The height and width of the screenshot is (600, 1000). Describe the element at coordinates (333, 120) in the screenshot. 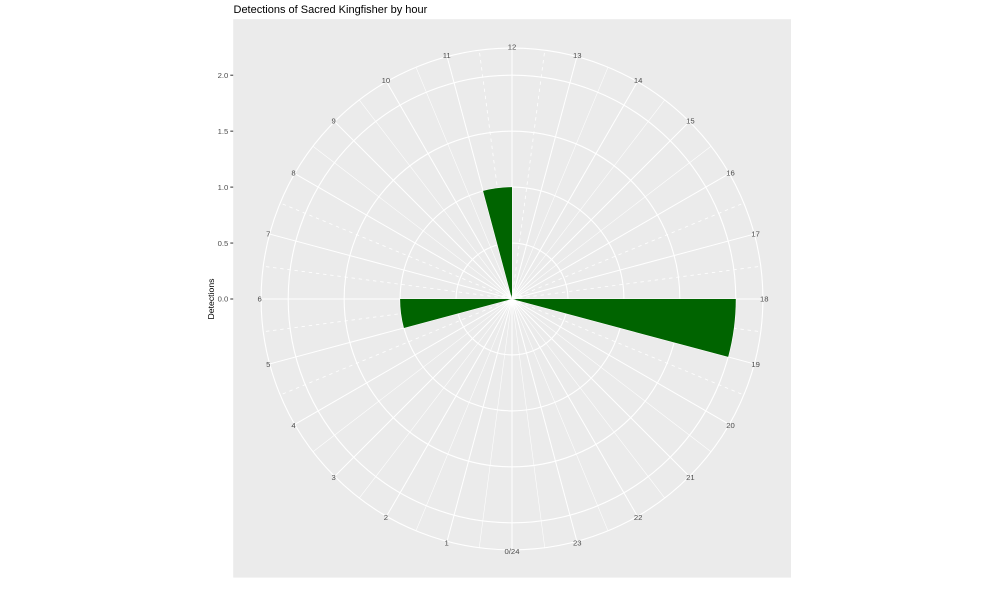

I see `svg-text: 9` at that location.